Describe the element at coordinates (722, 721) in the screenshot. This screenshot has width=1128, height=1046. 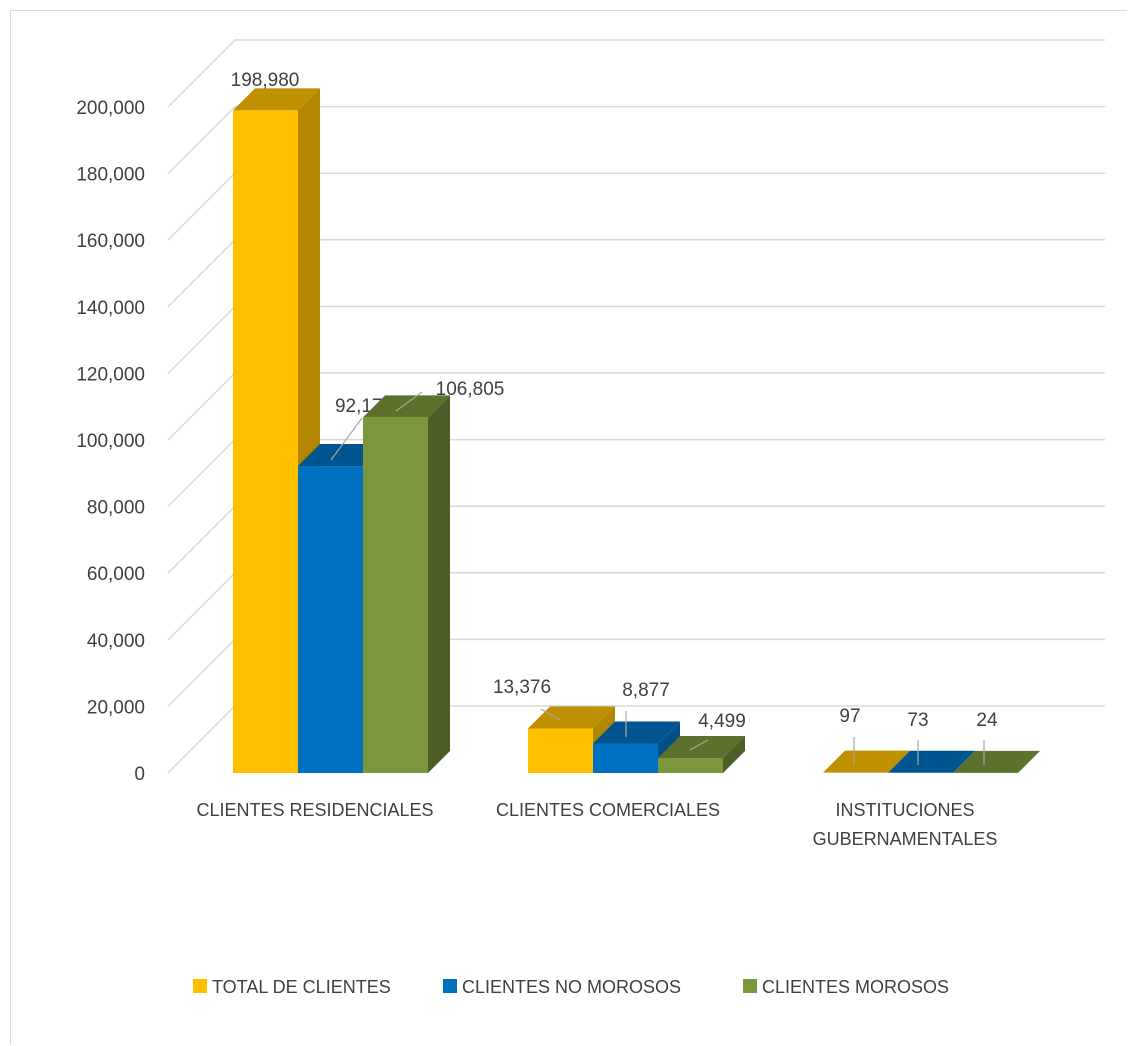
I see `data-label: 4,499` at that location.